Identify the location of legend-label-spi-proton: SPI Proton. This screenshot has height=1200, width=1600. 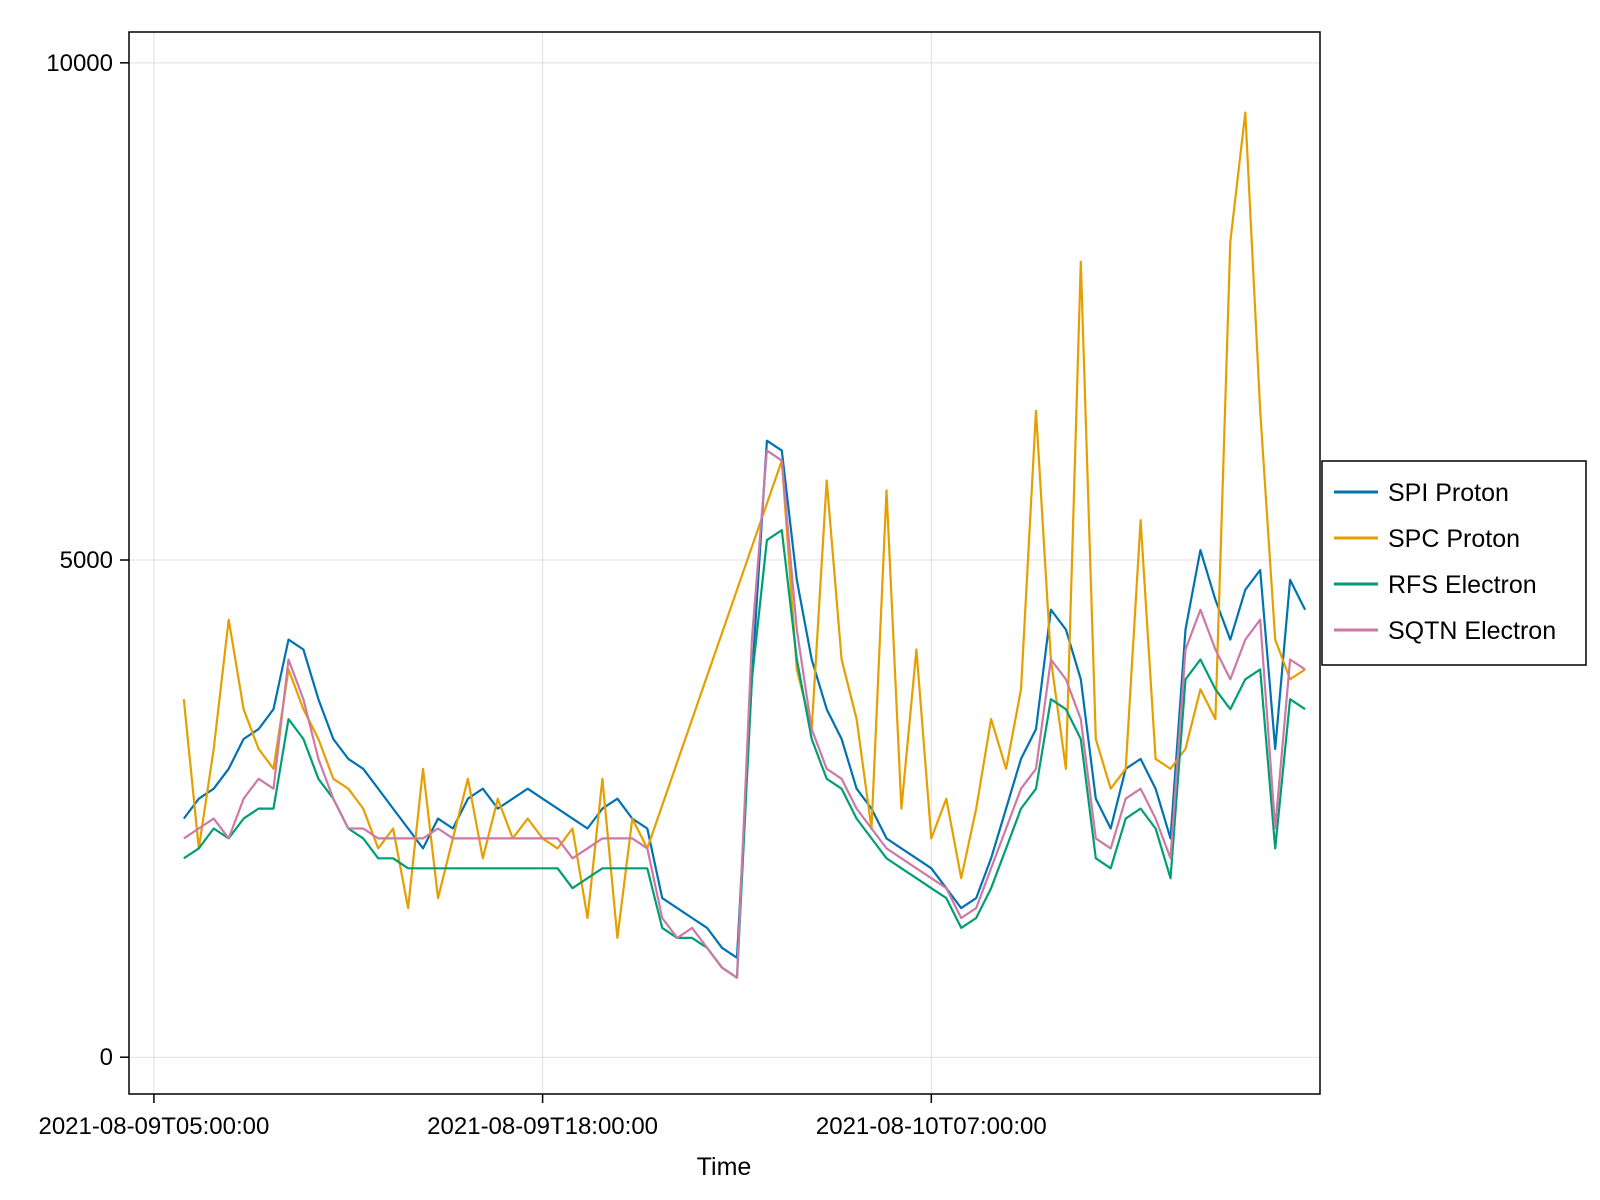
(1448, 493).